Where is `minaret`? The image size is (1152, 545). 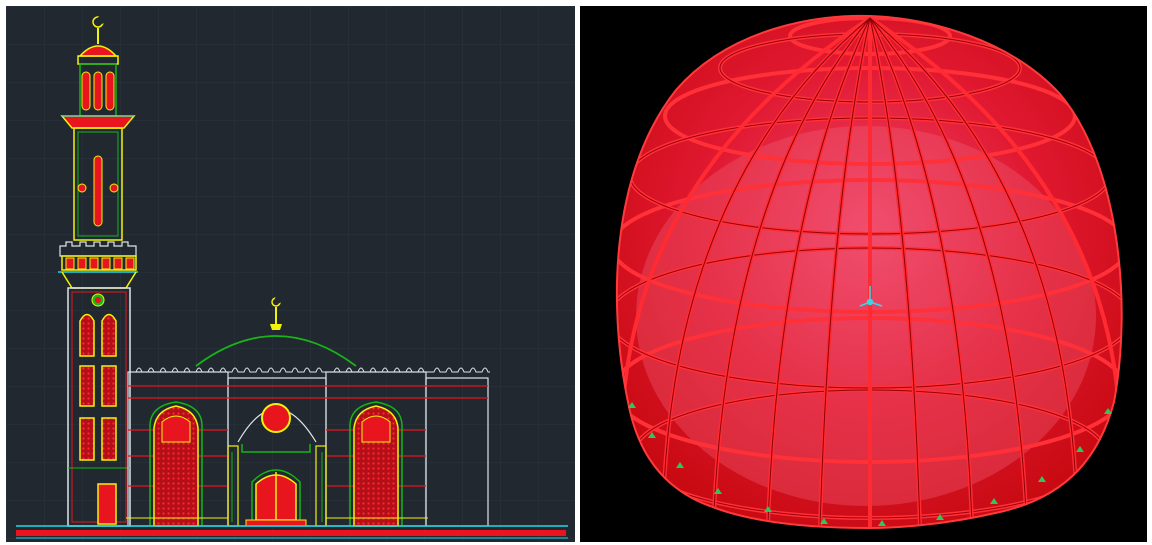 minaret is located at coordinates (98, 271).